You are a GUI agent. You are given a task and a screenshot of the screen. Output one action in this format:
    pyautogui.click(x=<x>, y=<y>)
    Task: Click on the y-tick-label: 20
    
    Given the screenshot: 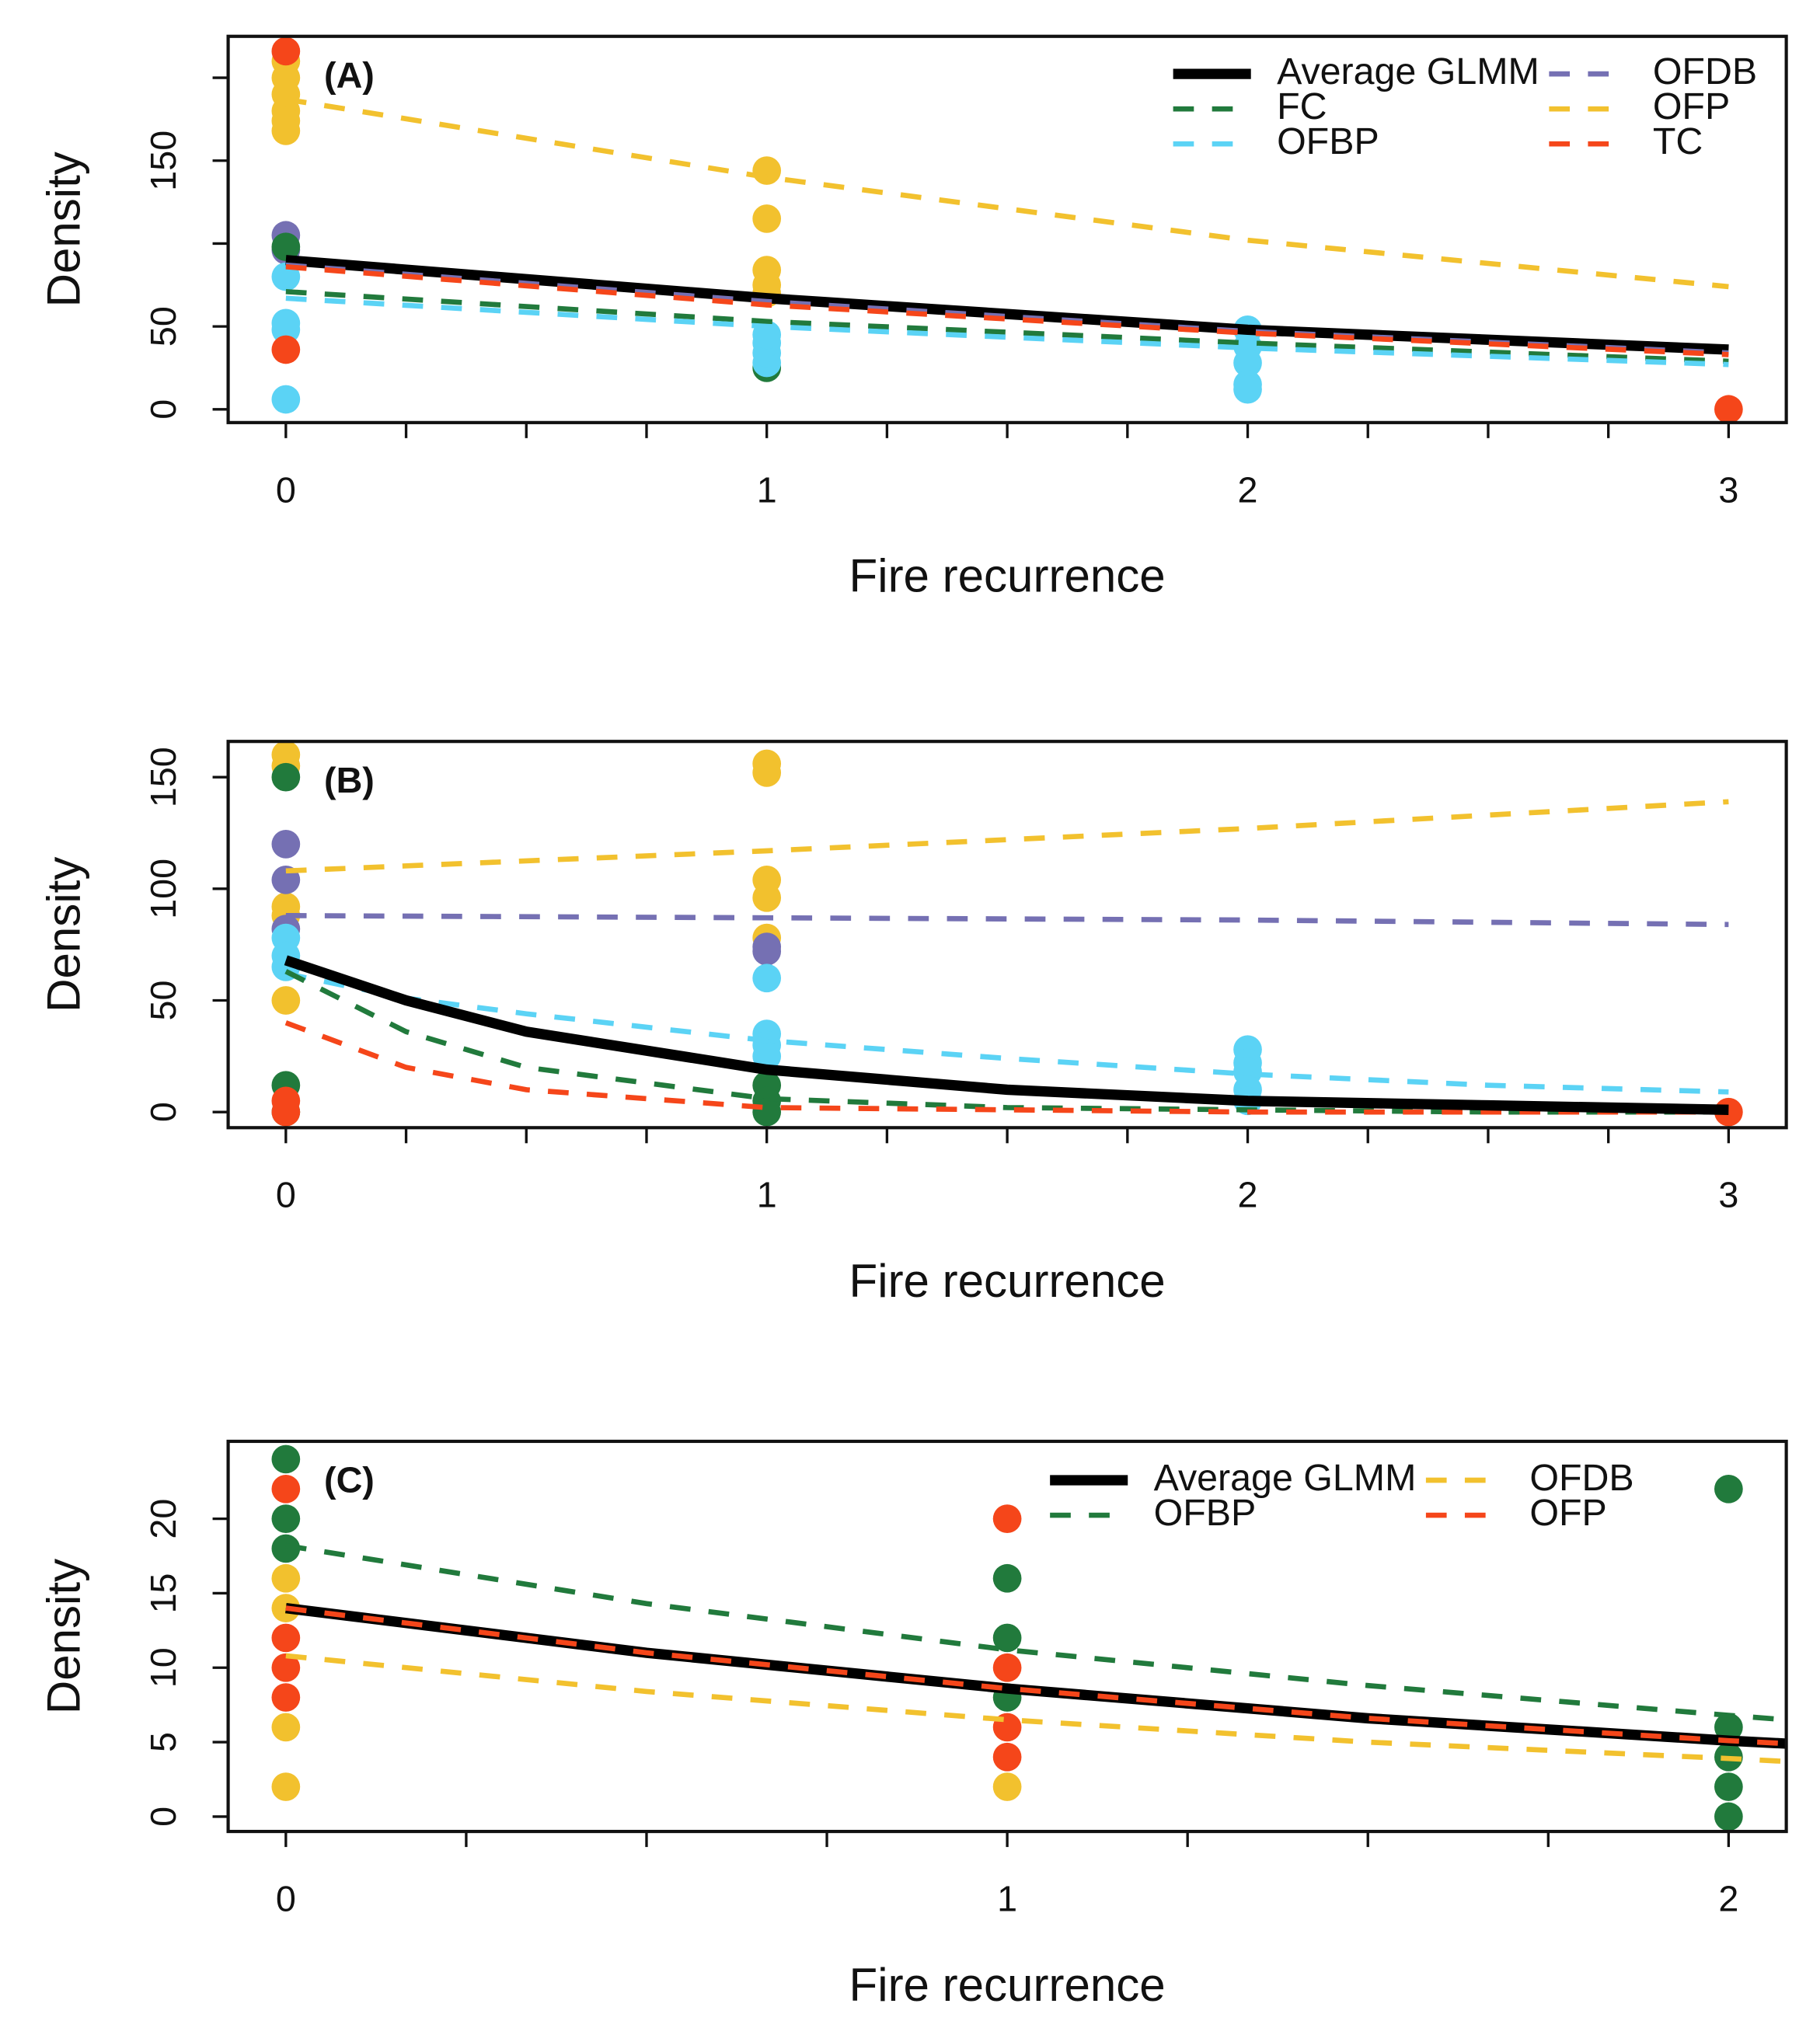 What is the action you would take?
    pyautogui.click(x=163, y=1519)
    